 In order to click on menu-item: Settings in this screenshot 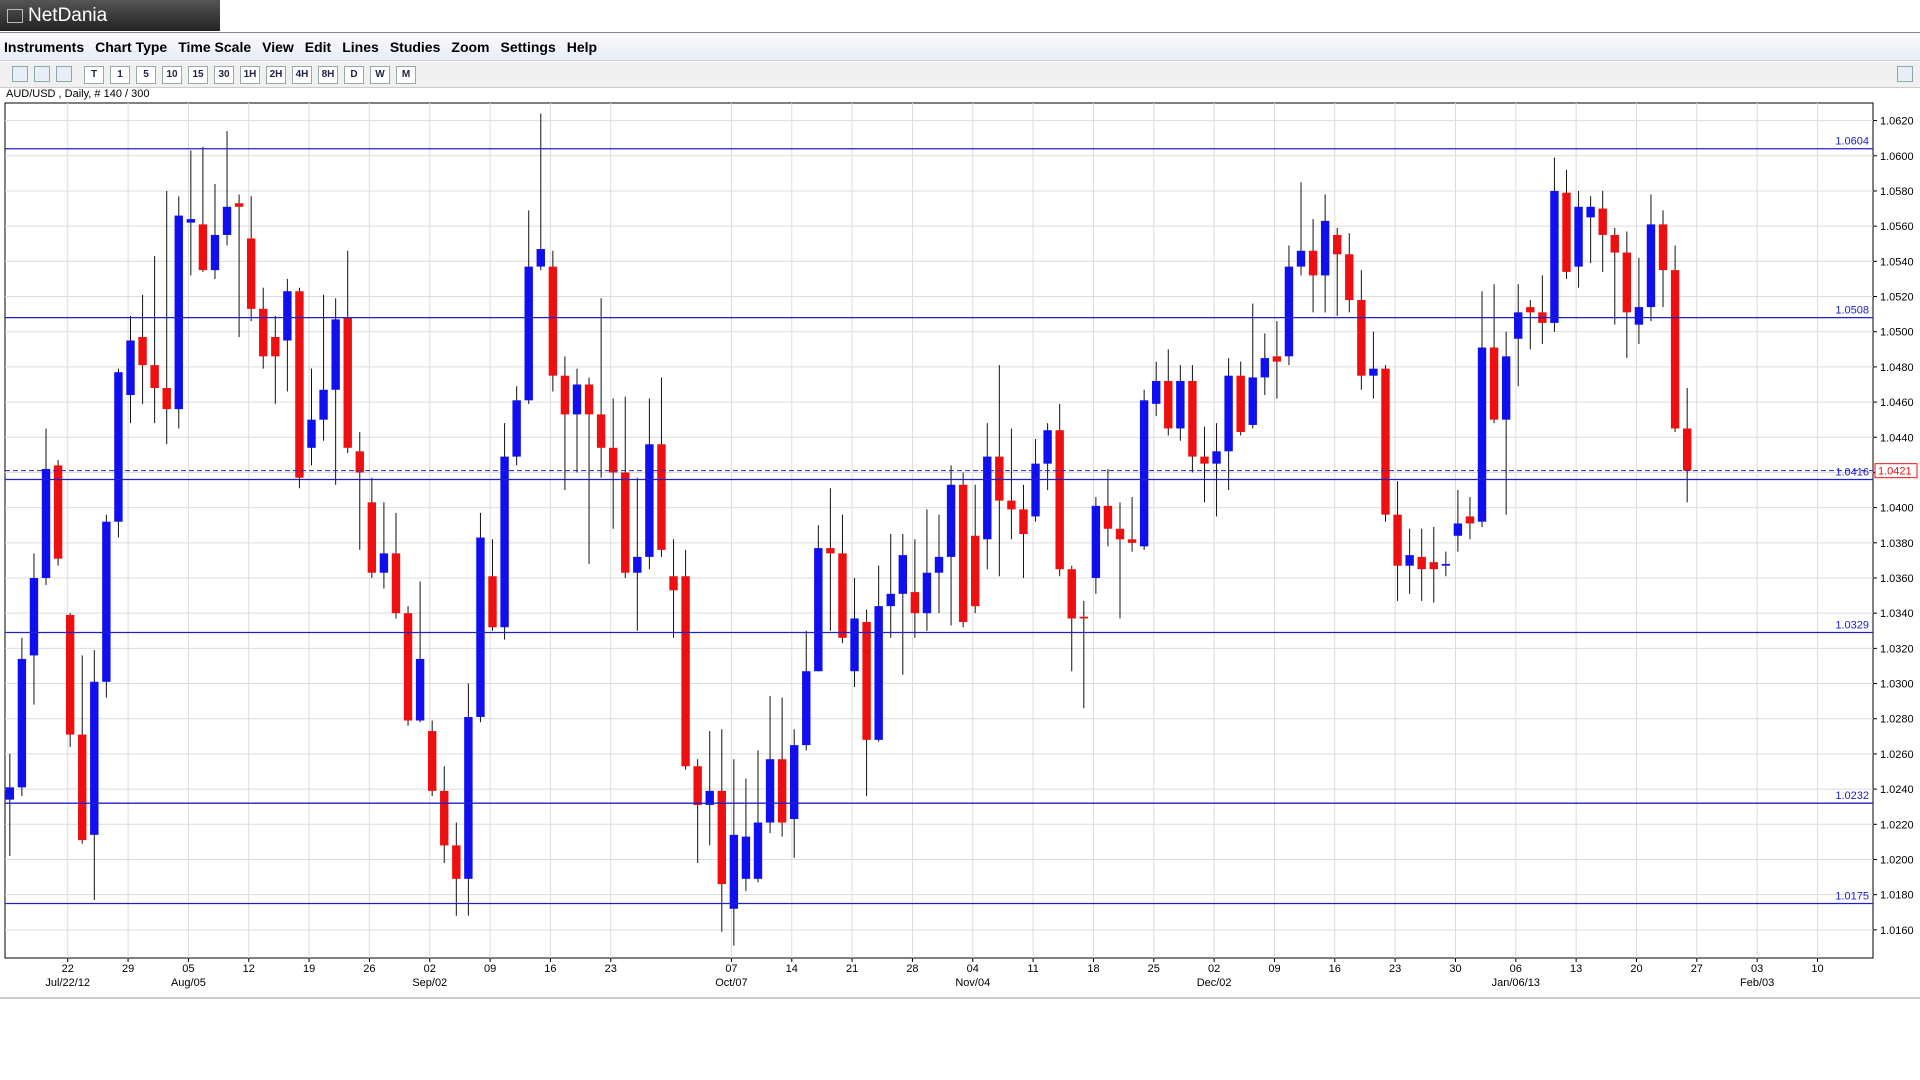, I will do `click(528, 46)`.